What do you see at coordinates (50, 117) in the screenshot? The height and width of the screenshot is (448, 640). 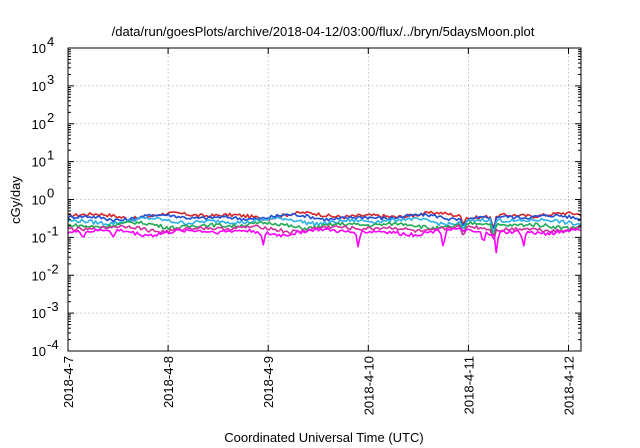 I see `y-tick-exponent: 2` at bounding box center [50, 117].